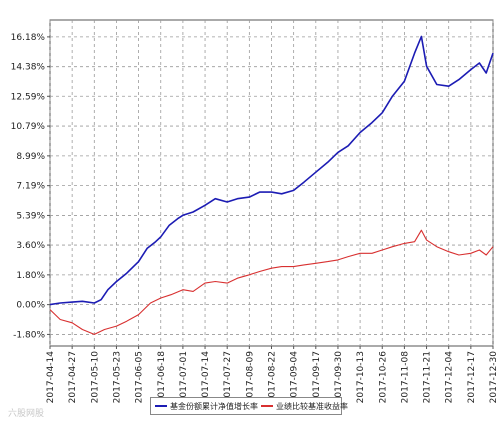 The height and width of the screenshot is (426, 504). I want to click on x-tick-label: 2017-05-10, so click(95, 377).